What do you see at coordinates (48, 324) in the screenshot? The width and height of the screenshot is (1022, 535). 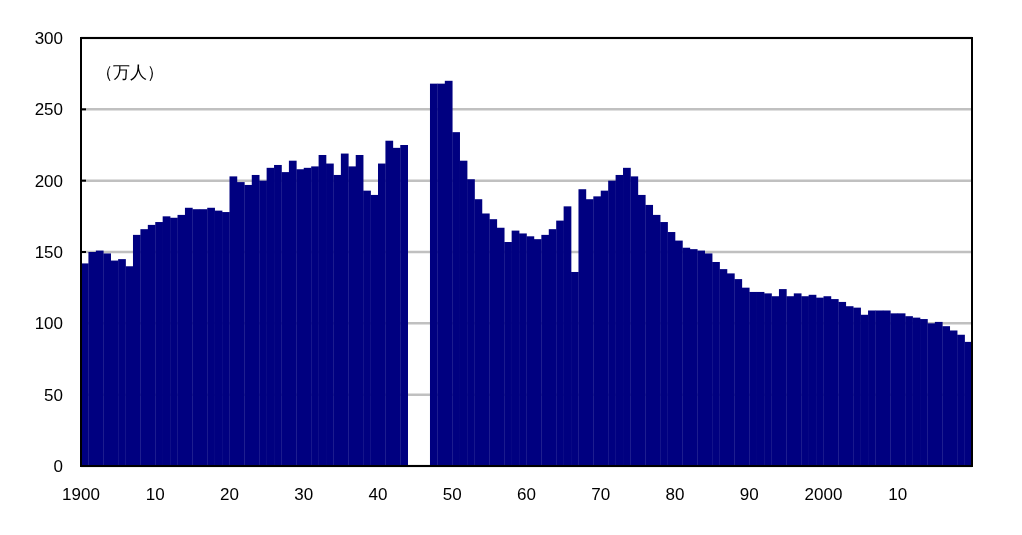 I see `y-tick-label: 100` at bounding box center [48, 324].